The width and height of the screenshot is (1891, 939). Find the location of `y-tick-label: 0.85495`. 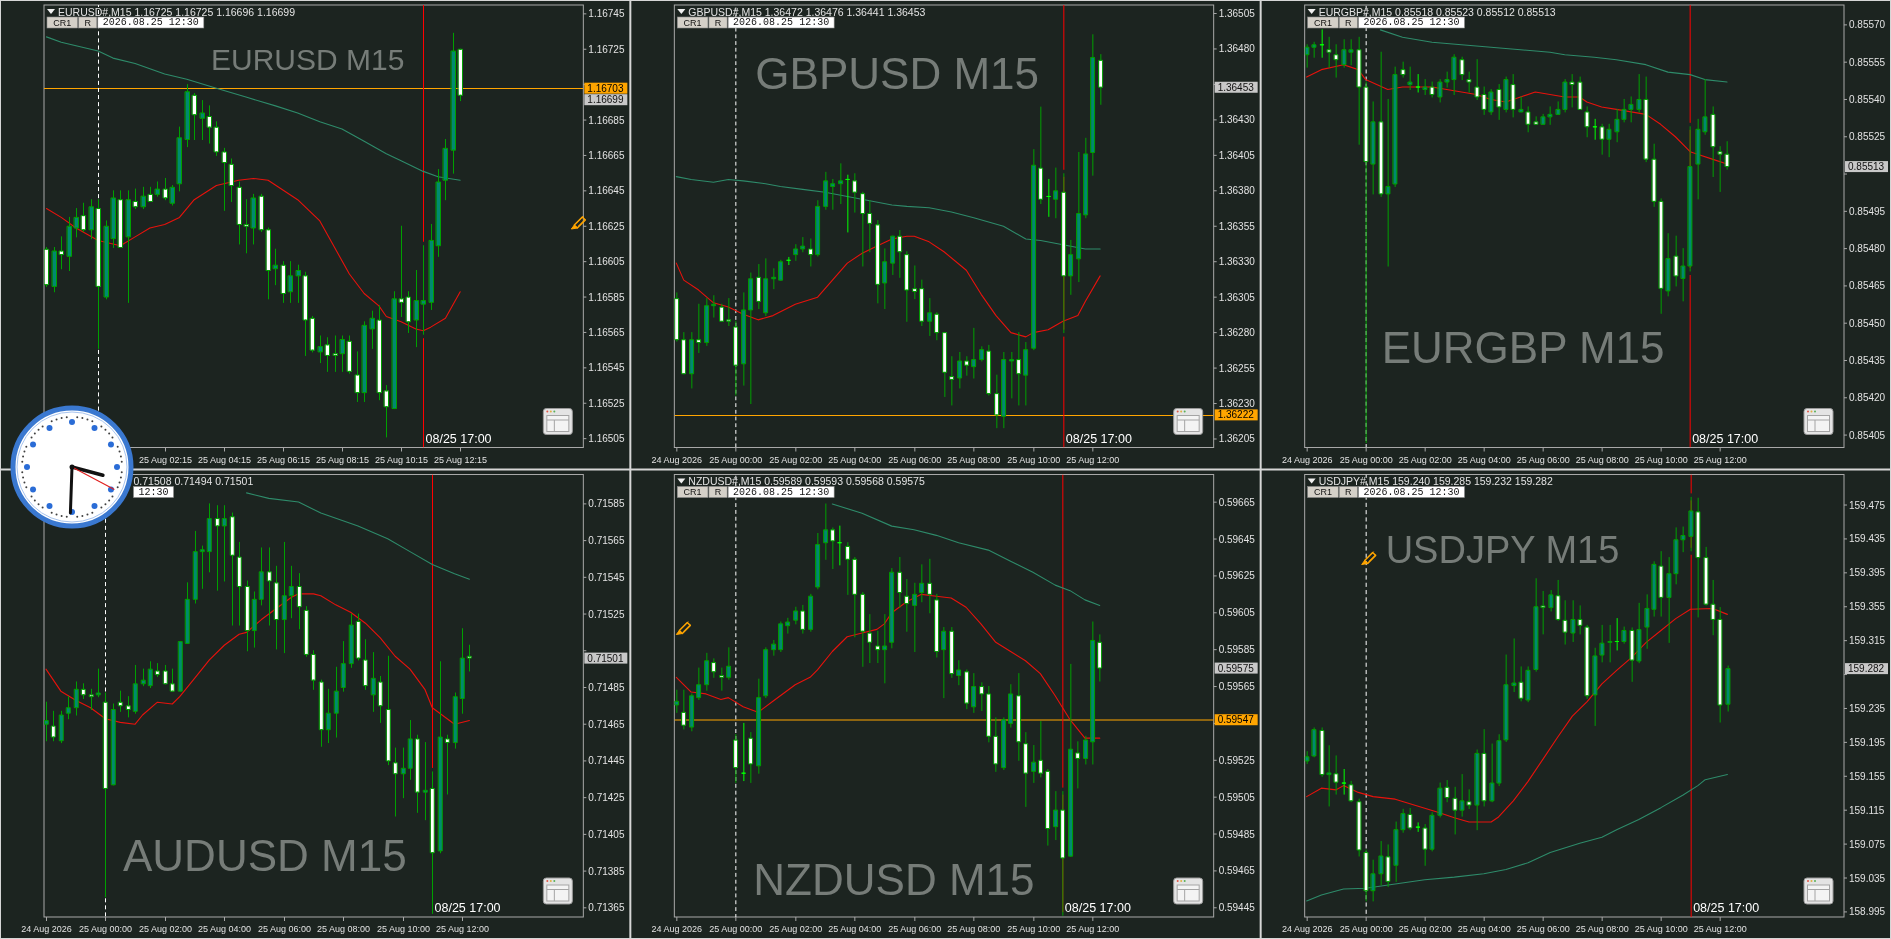

y-tick-label: 0.85495 is located at coordinates (1867, 211).